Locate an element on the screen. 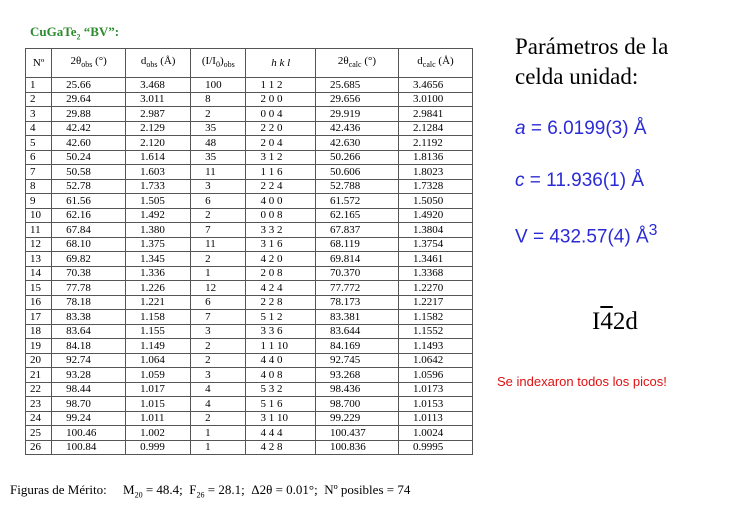 Image resolution: width=748 pixels, height=514 pixels. column-header: dobs (Å) is located at coordinates (158, 63).